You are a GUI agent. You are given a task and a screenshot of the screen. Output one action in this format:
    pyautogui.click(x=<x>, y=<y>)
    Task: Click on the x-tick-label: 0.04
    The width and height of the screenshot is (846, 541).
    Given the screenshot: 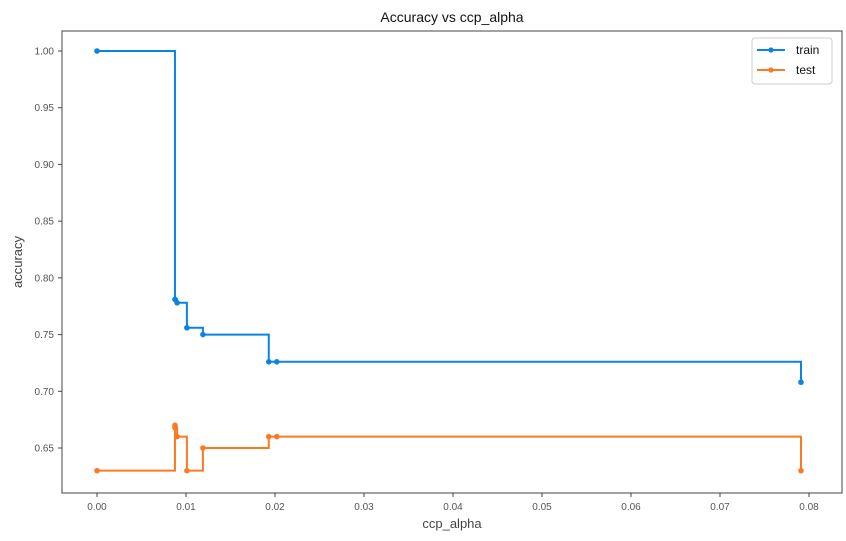 What is the action you would take?
    pyautogui.click(x=453, y=507)
    